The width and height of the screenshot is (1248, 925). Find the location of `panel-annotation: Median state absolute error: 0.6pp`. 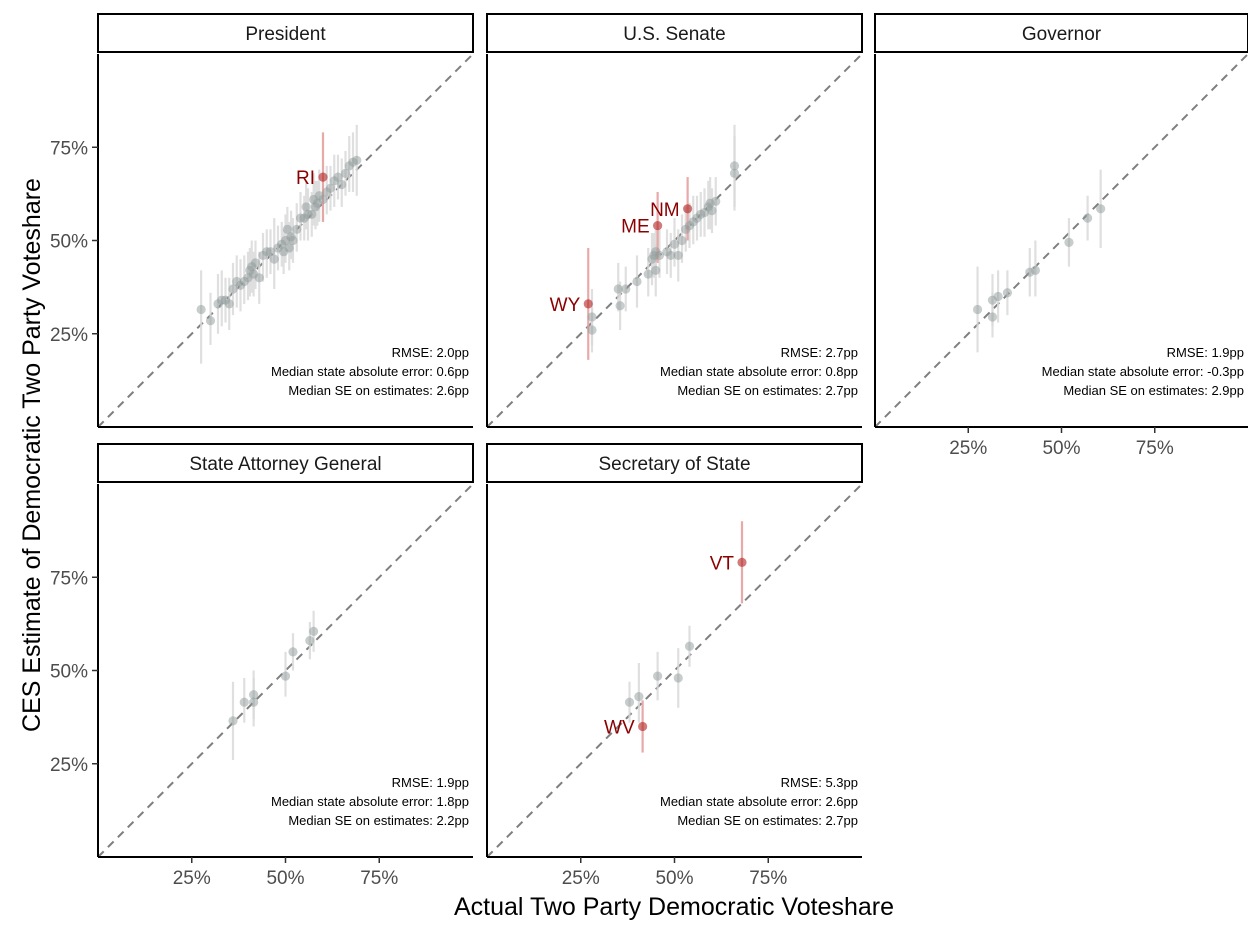

panel-annotation: Median state absolute error: 0.6pp is located at coordinates (370, 371).